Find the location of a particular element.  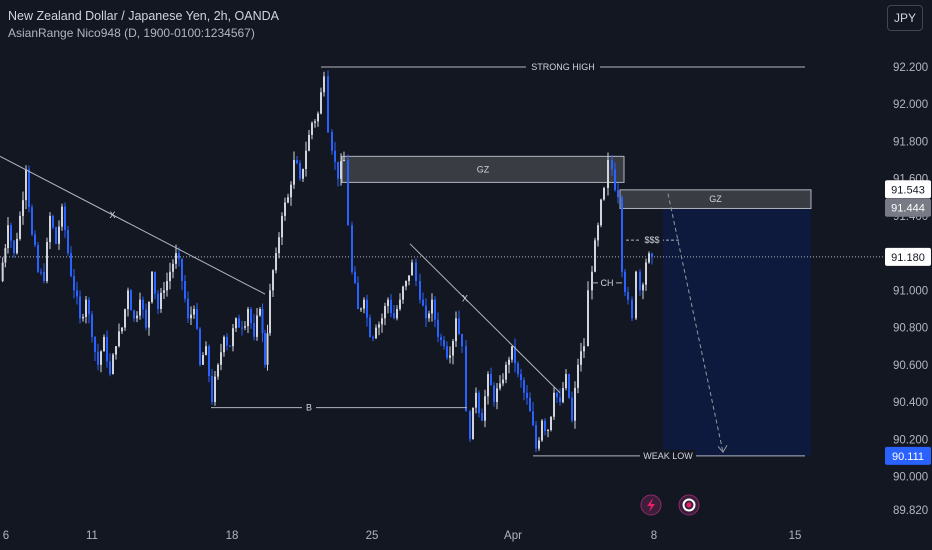

strong-high-line-label-bg is located at coordinates (563, 67).